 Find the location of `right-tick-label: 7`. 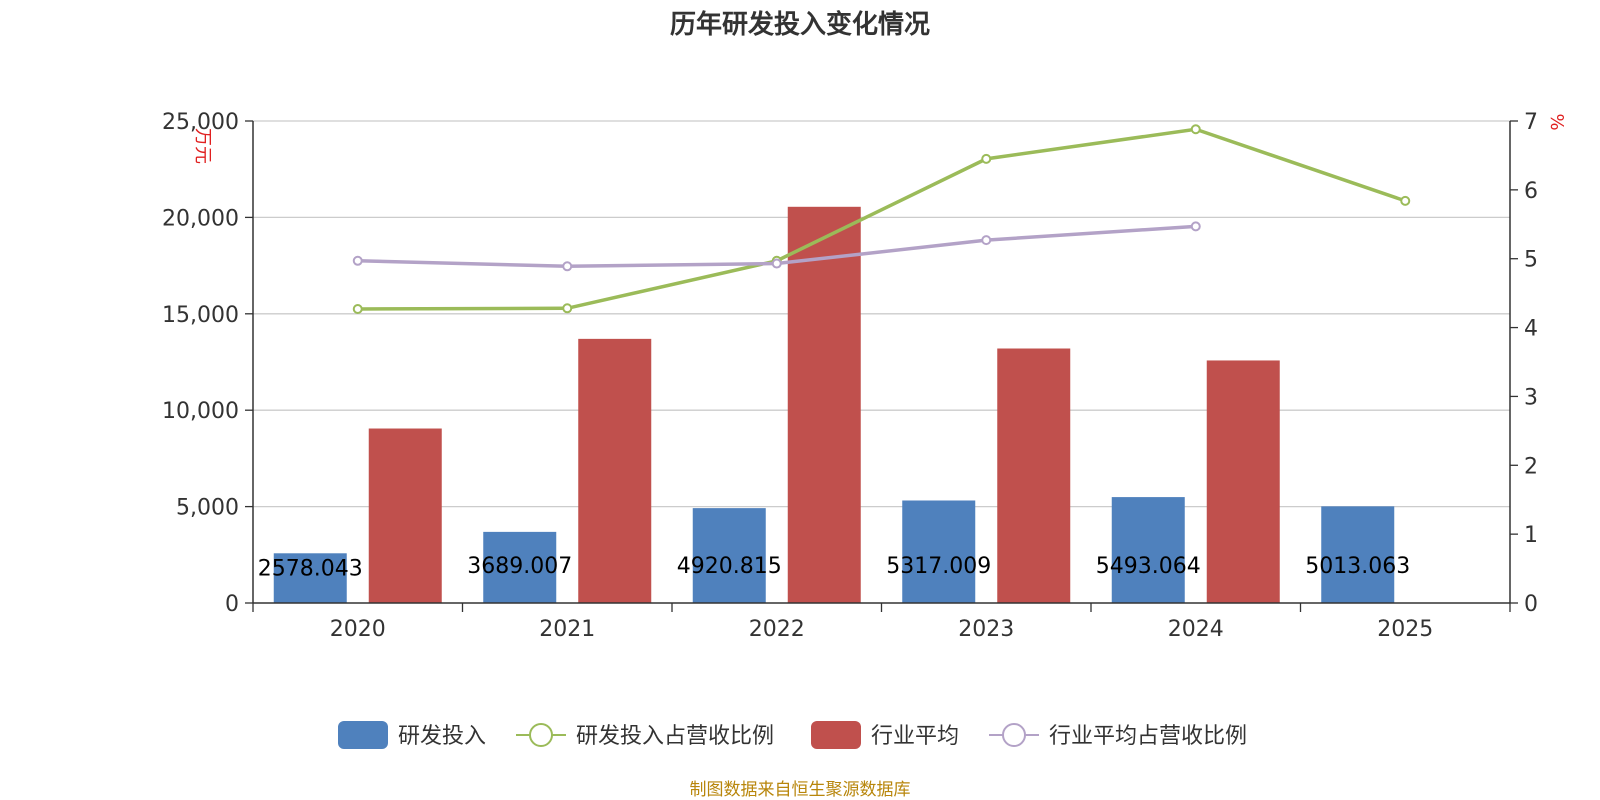

right-tick-label: 7 is located at coordinates (1531, 122).